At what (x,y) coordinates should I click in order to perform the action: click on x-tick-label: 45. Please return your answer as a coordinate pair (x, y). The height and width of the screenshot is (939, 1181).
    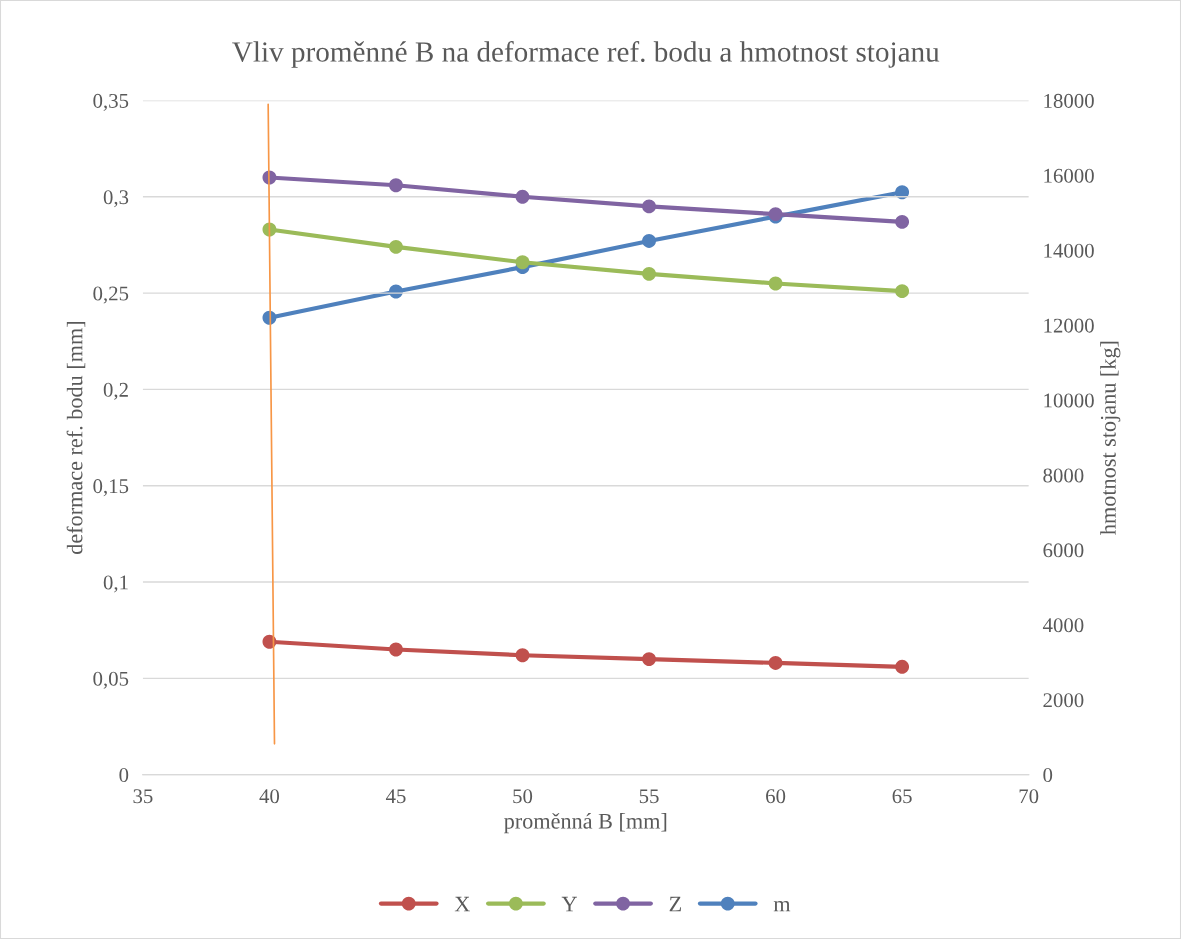
    Looking at the image, I should click on (395, 796).